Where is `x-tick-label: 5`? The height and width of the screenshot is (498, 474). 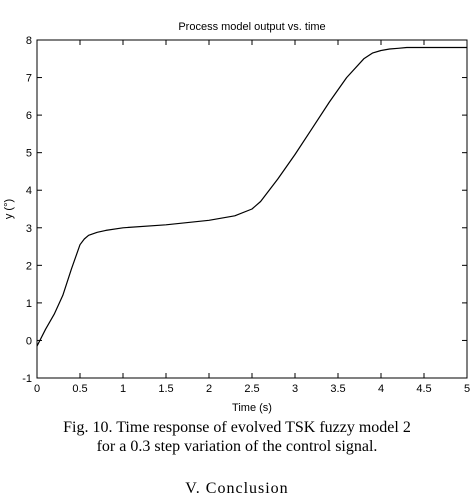
x-tick-label: 5 is located at coordinates (467, 389).